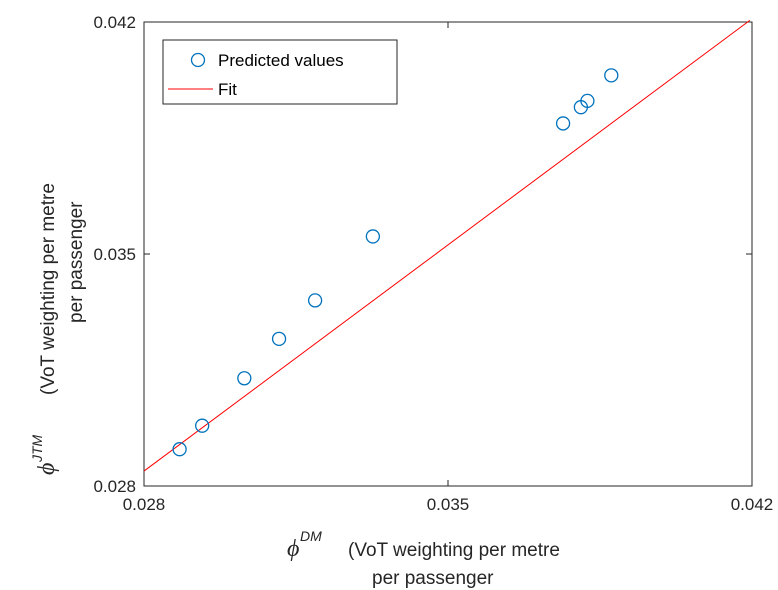 This screenshot has width=778, height=590. Describe the element at coordinates (311, 536) in the screenshot. I see `x-axis-superscript: DM` at that location.